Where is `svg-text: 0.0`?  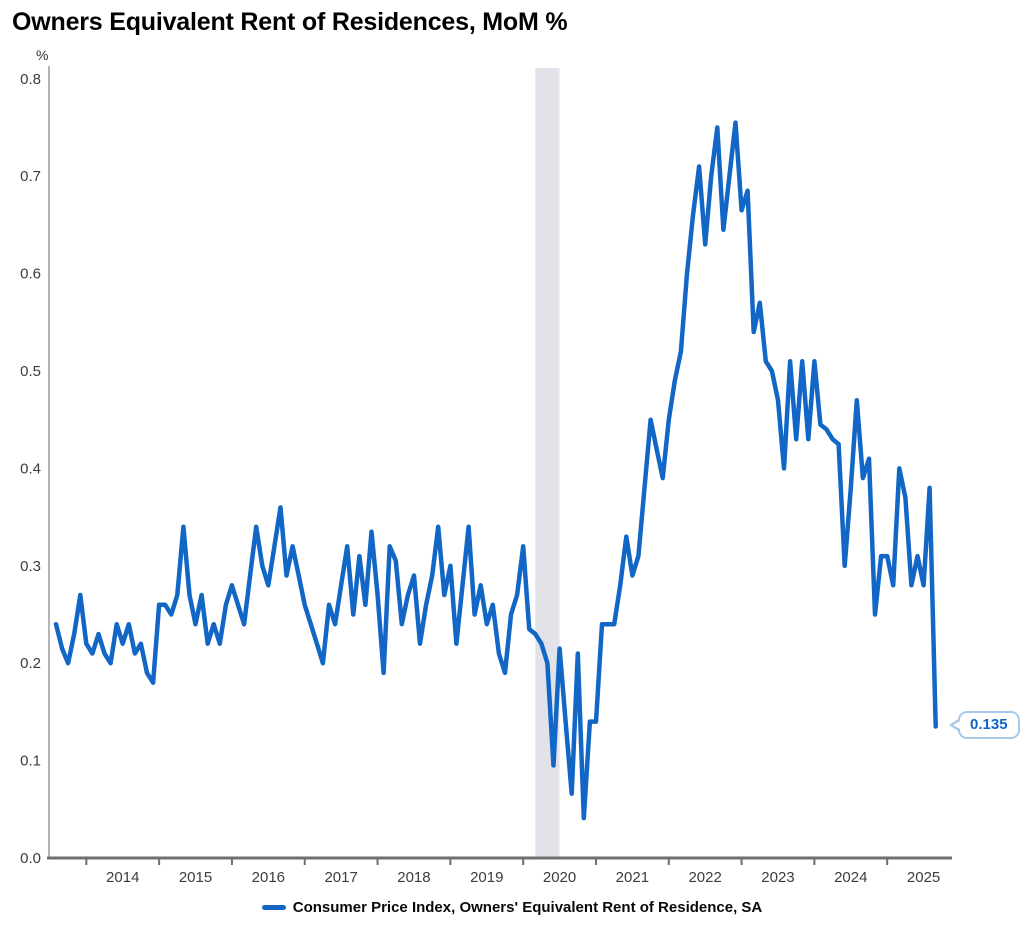 svg-text: 0.0 is located at coordinates (30, 858).